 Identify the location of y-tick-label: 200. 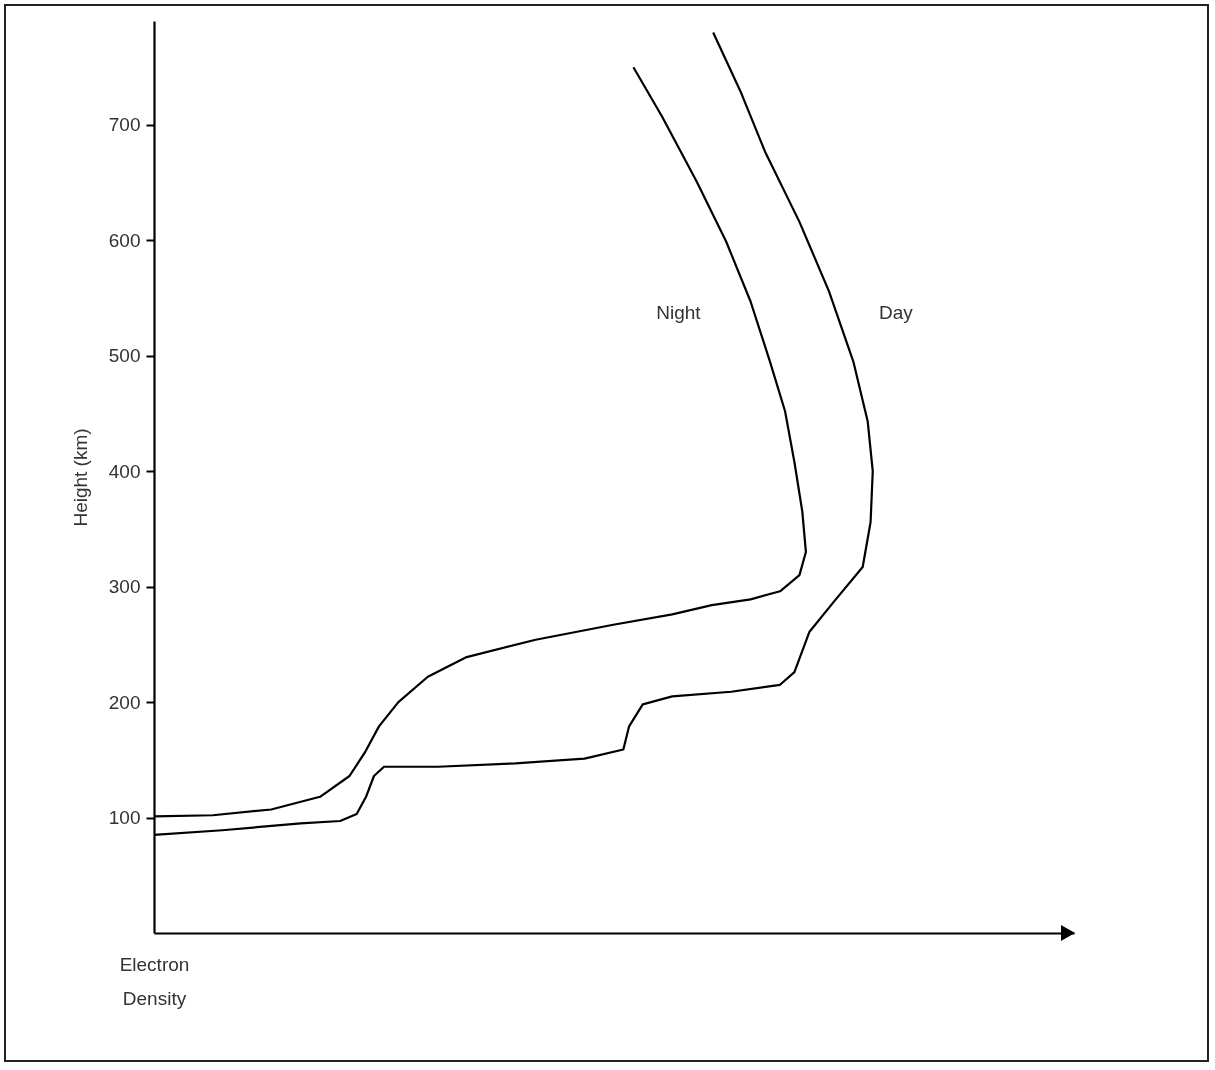
(124, 702).